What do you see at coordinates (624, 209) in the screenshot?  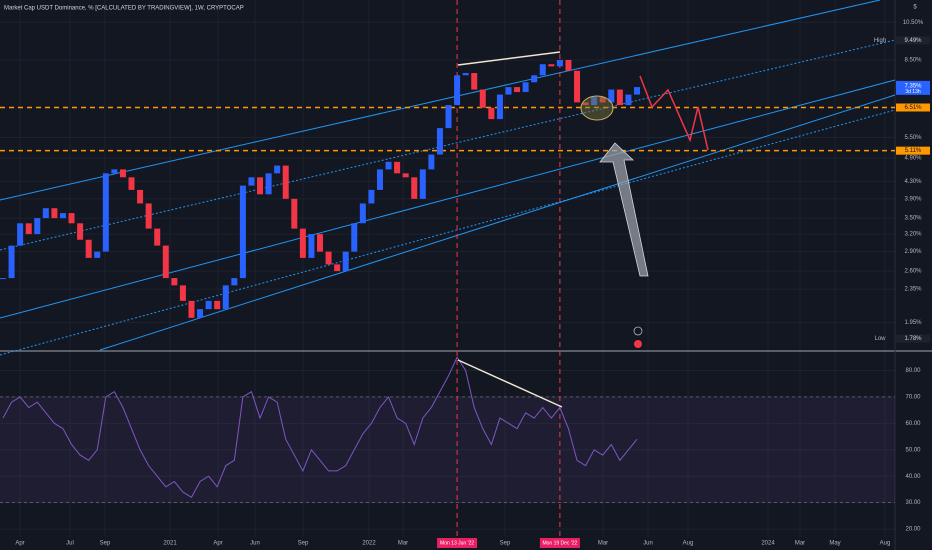 I see `arrow` at bounding box center [624, 209].